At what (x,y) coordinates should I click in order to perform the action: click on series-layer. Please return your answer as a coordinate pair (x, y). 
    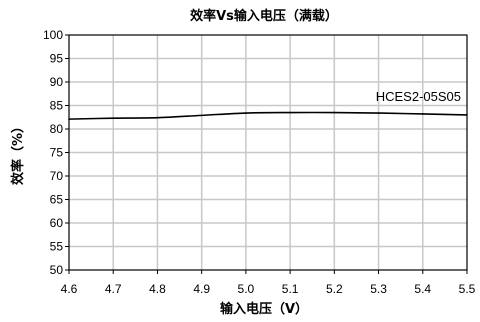
    Looking at the image, I should click on (268, 115).